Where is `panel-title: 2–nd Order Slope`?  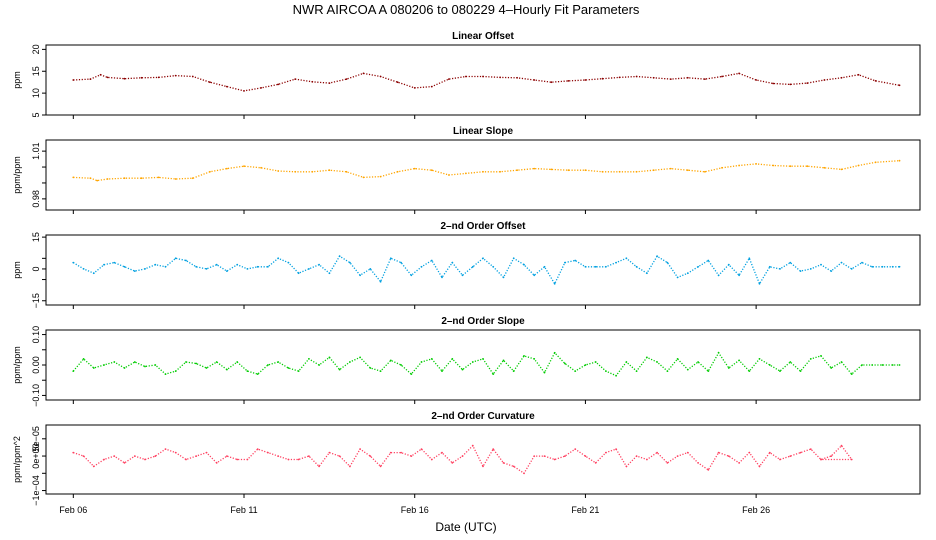 panel-title: 2–nd Order Slope is located at coordinates (483, 321).